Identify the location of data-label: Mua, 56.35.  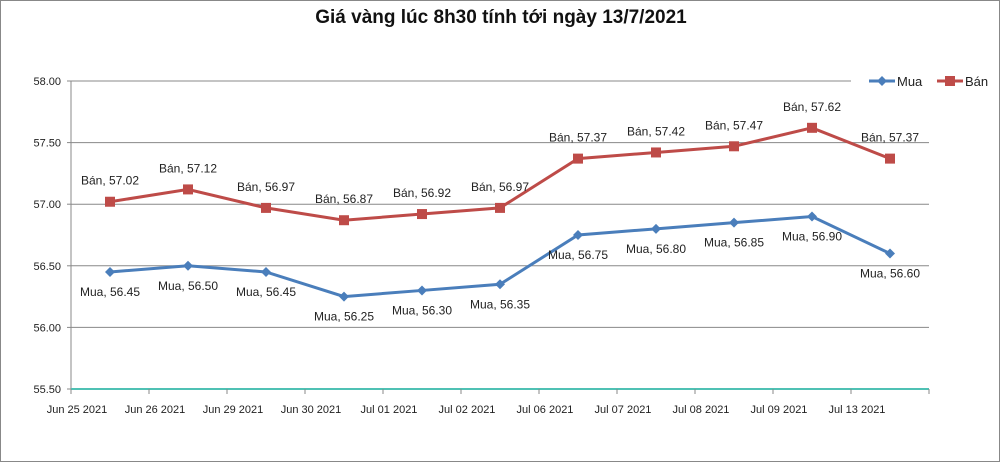
(500, 304).